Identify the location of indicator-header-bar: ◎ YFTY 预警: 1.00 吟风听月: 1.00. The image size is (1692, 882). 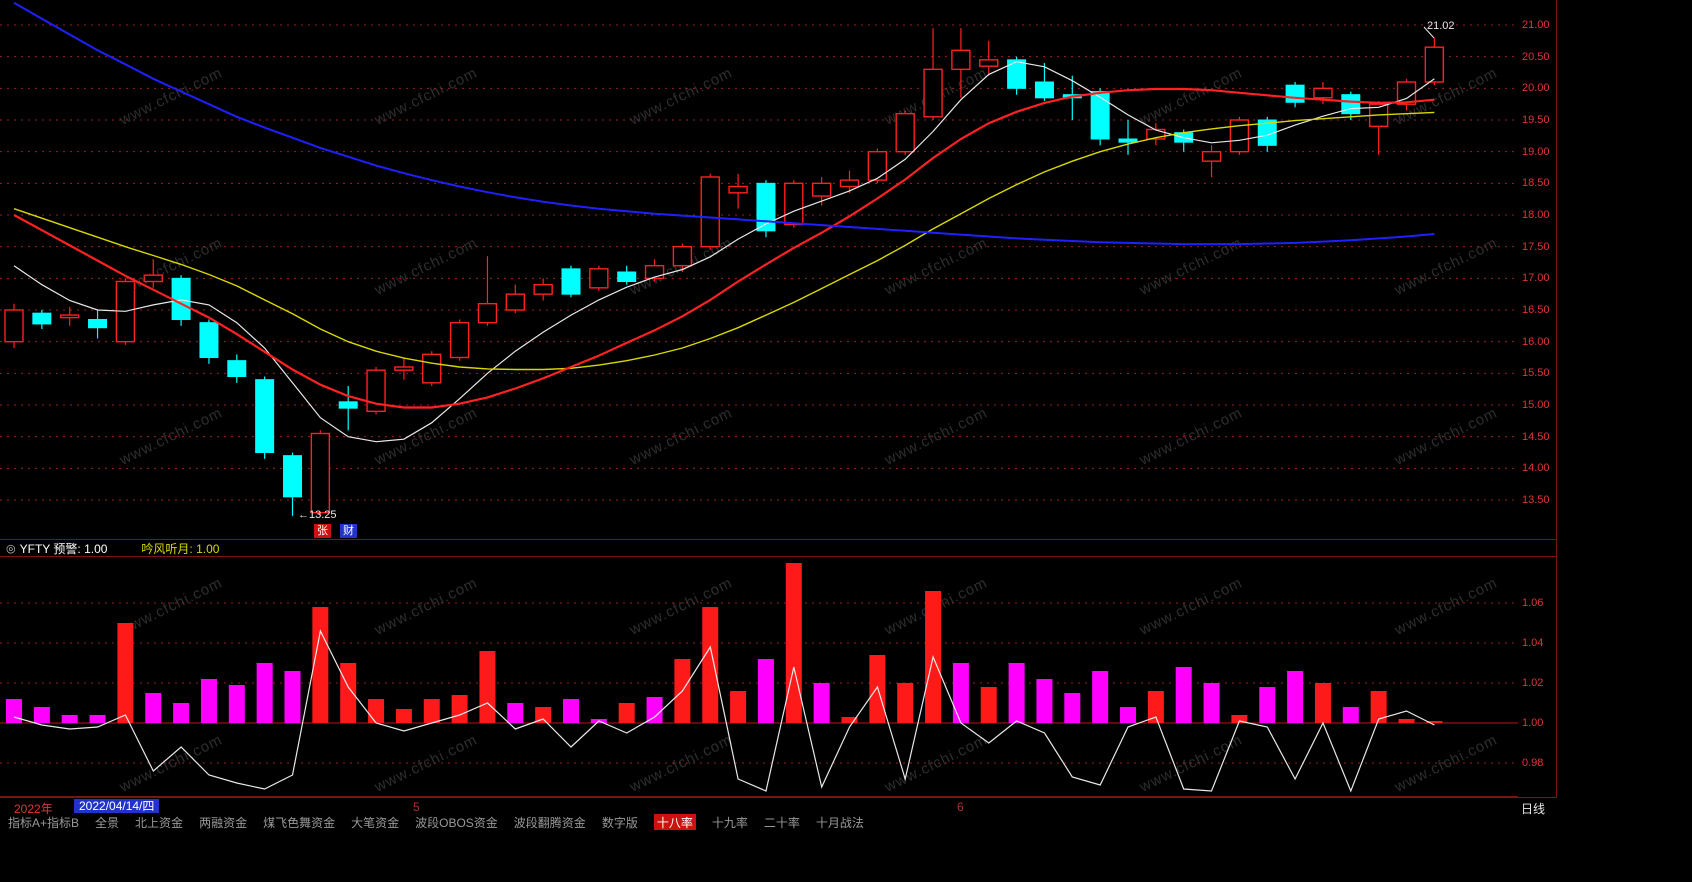
(778, 548).